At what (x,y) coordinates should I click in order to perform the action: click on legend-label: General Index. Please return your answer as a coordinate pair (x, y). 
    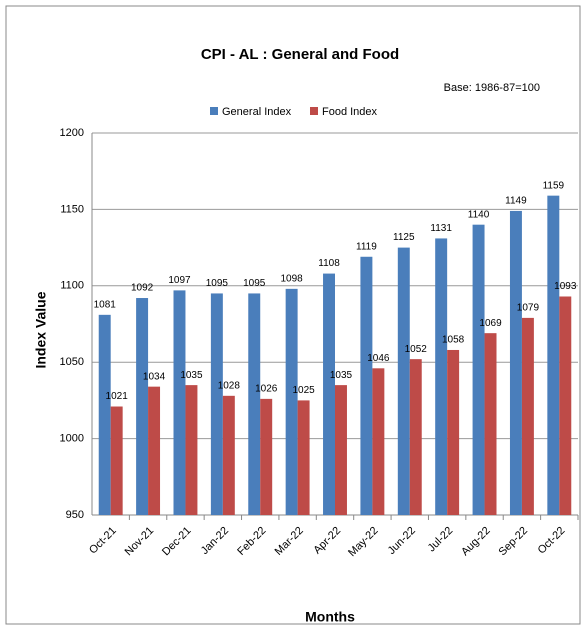
    Looking at the image, I should click on (257, 112).